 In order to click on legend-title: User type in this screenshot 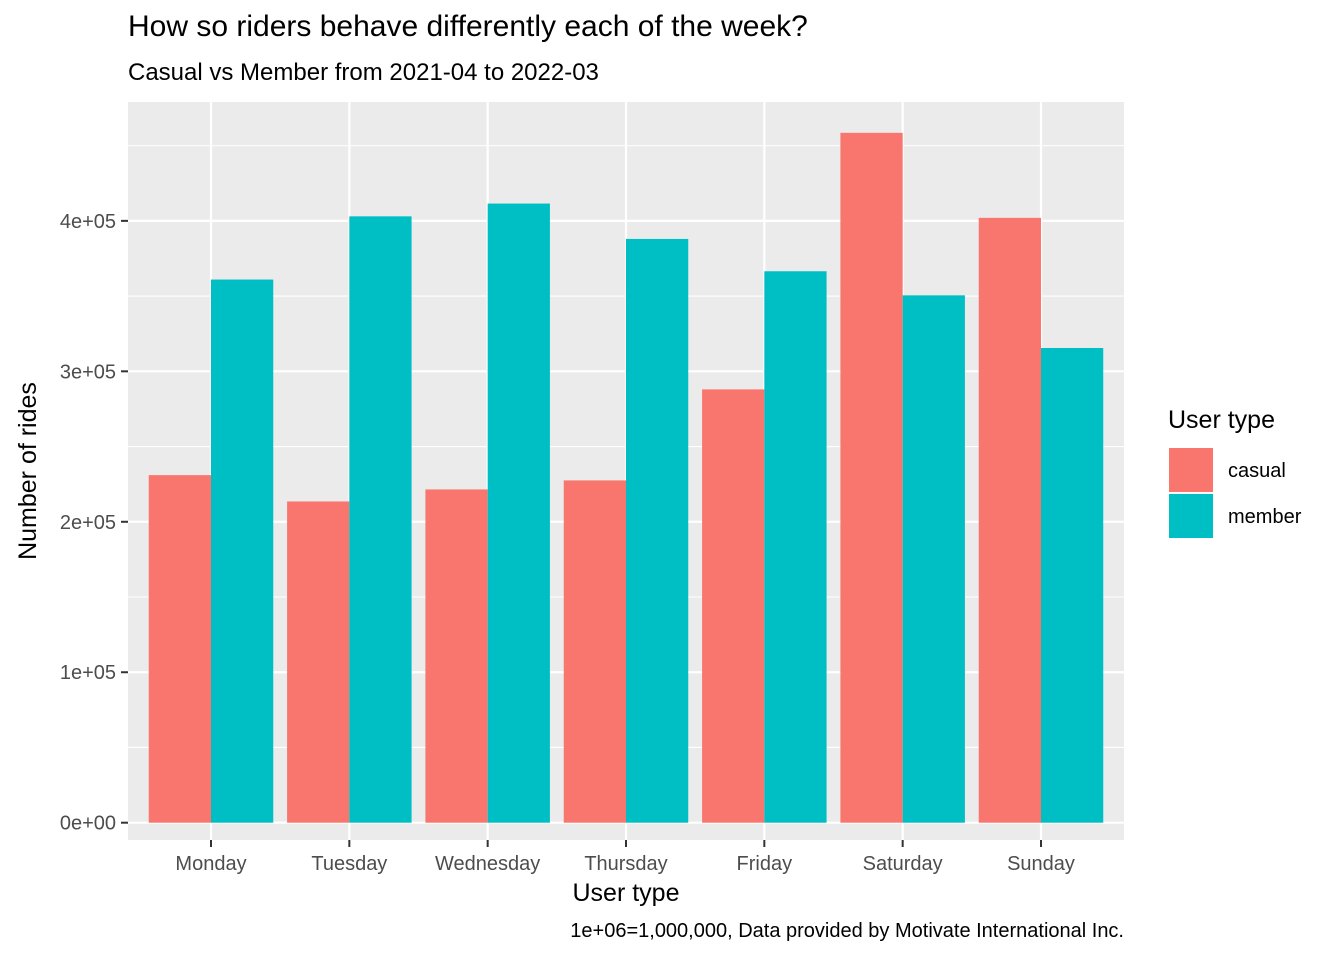, I will do `click(1221, 420)`.